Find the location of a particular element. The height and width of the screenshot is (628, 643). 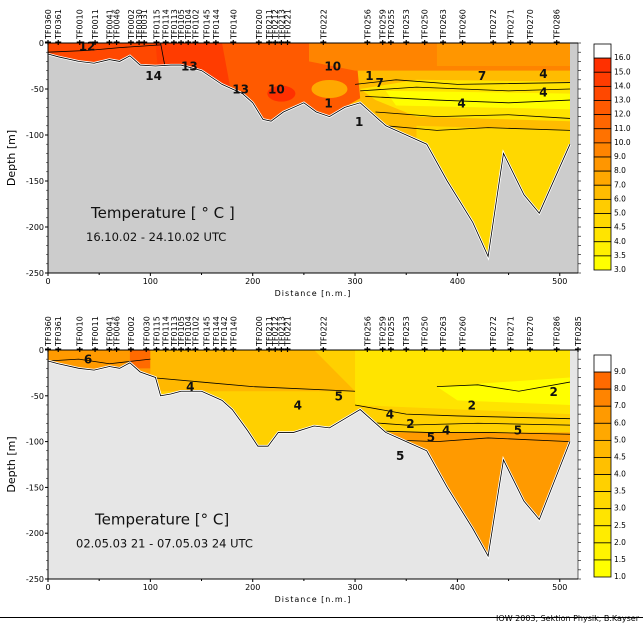

x-tick-label: 300 is located at coordinates (354, 587).